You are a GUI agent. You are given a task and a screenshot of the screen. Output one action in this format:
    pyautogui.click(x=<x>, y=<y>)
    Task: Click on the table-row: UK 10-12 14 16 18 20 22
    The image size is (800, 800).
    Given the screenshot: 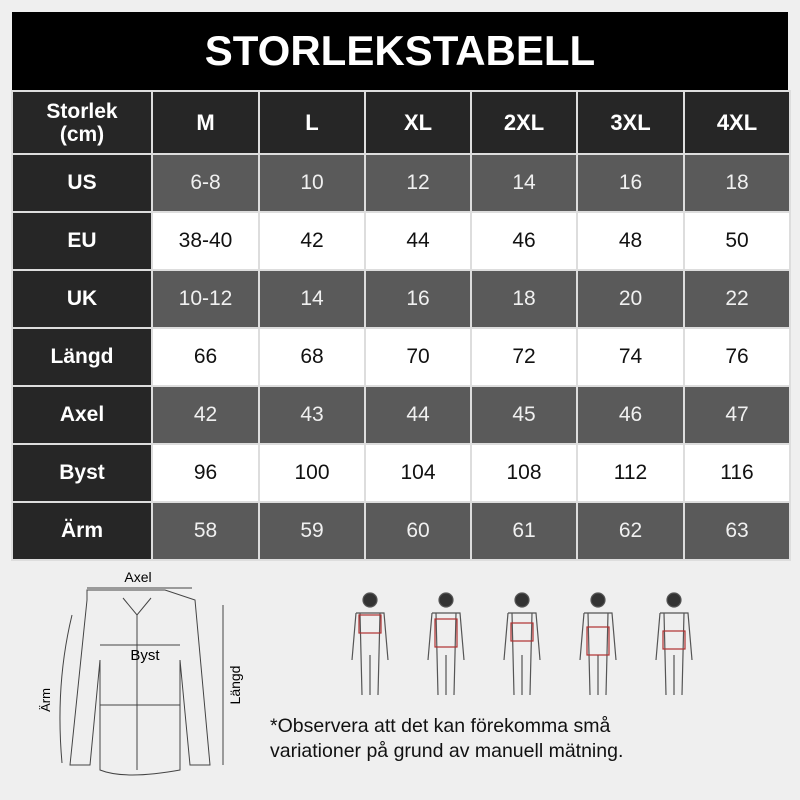 What is the action you would take?
    pyautogui.click(x=401, y=299)
    